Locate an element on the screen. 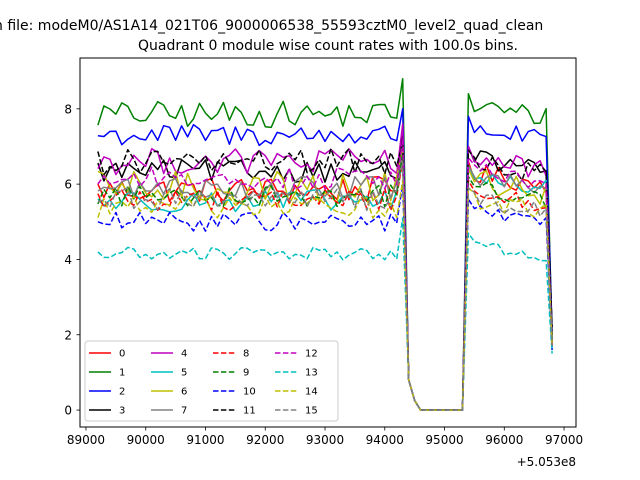  y-tick-label: 0 is located at coordinates (68, 411).